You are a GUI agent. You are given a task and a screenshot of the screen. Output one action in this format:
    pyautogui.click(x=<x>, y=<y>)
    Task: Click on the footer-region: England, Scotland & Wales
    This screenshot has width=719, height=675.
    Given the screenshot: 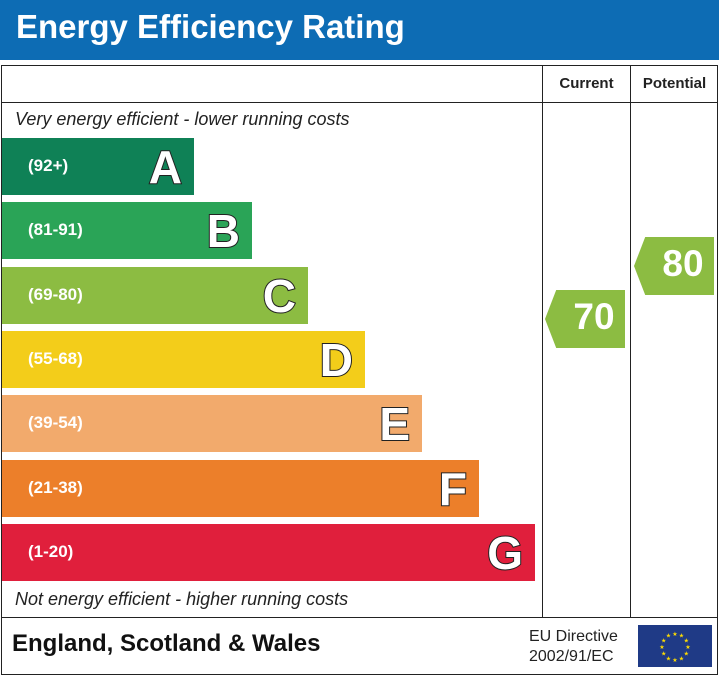 What is the action you would take?
    pyautogui.click(x=166, y=643)
    